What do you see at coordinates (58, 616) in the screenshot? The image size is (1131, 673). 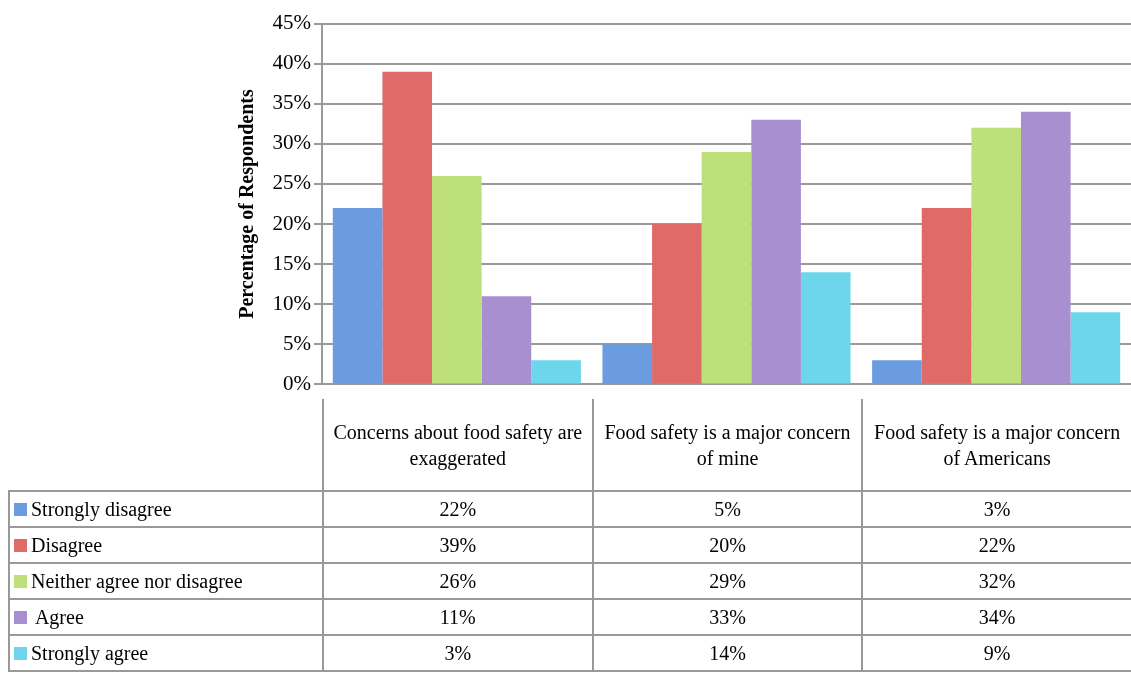 I see `legend-label: Agree` at bounding box center [58, 616].